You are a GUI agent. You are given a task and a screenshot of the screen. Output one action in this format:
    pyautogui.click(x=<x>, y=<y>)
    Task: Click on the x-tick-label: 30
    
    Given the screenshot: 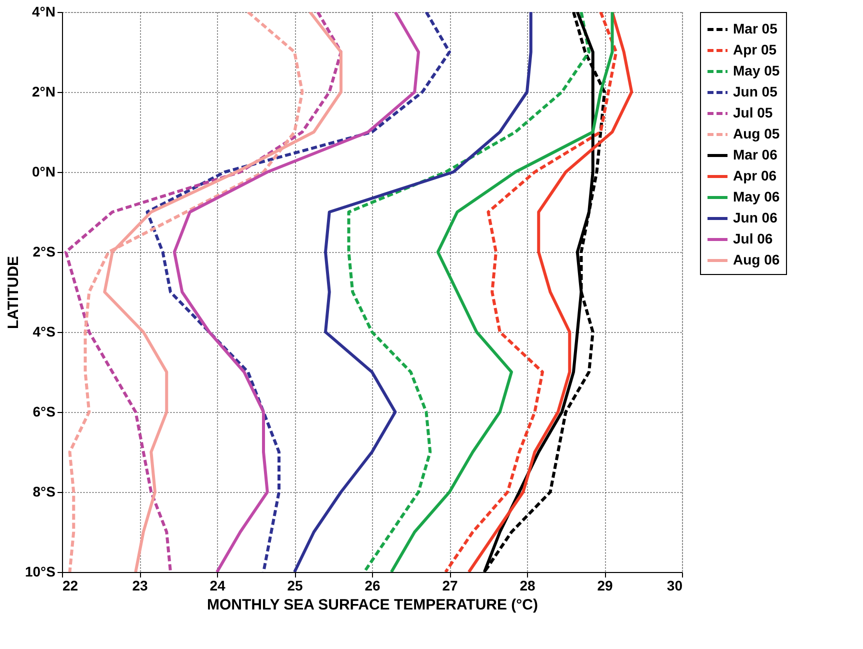 What is the action you would take?
    pyautogui.click(x=674, y=586)
    